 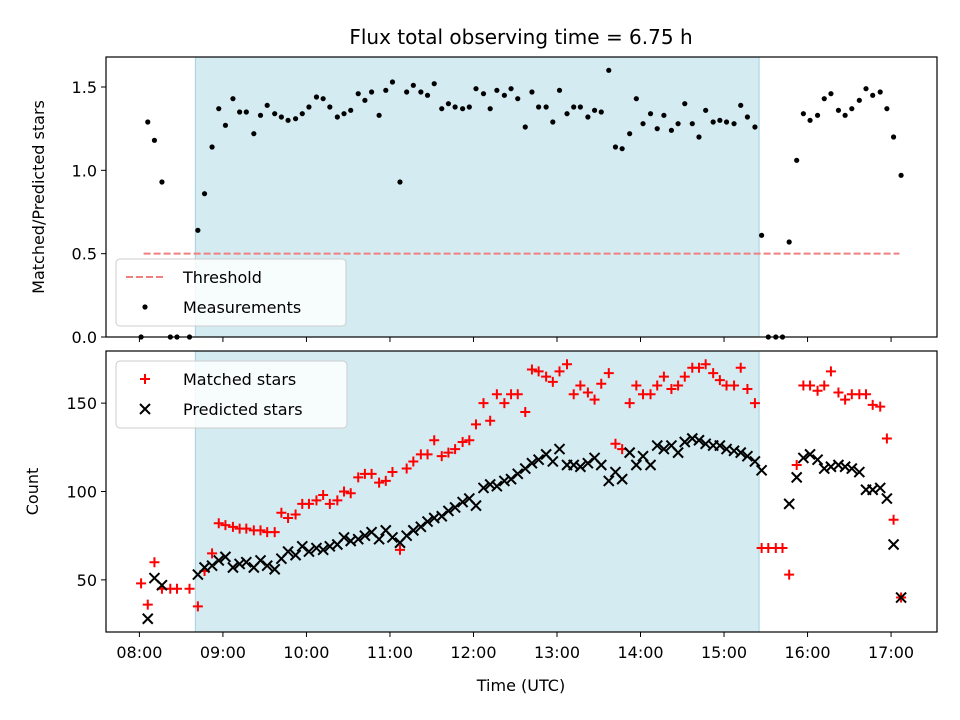 What do you see at coordinates (239, 379) in the screenshot?
I see `legend-label: Matched stars` at bounding box center [239, 379].